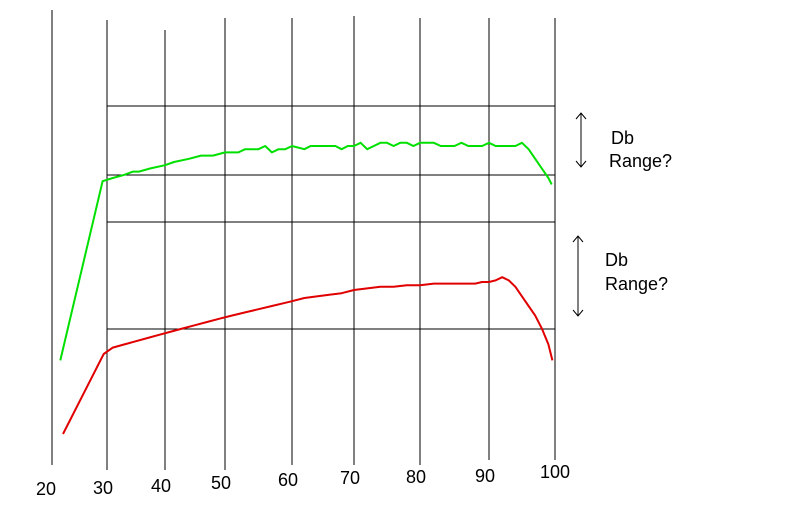 The height and width of the screenshot is (505, 792). What do you see at coordinates (221, 483) in the screenshot?
I see `x-tick-label: 50` at bounding box center [221, 483].